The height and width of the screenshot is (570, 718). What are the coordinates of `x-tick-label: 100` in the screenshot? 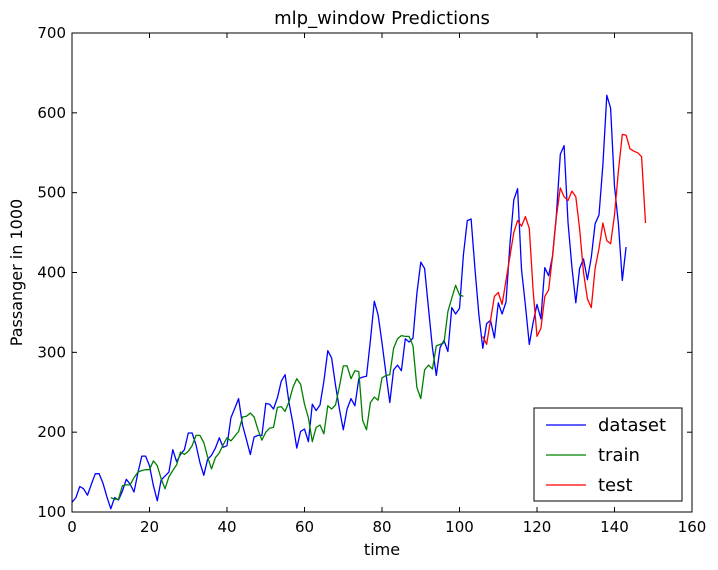 It's located at (459, 527).